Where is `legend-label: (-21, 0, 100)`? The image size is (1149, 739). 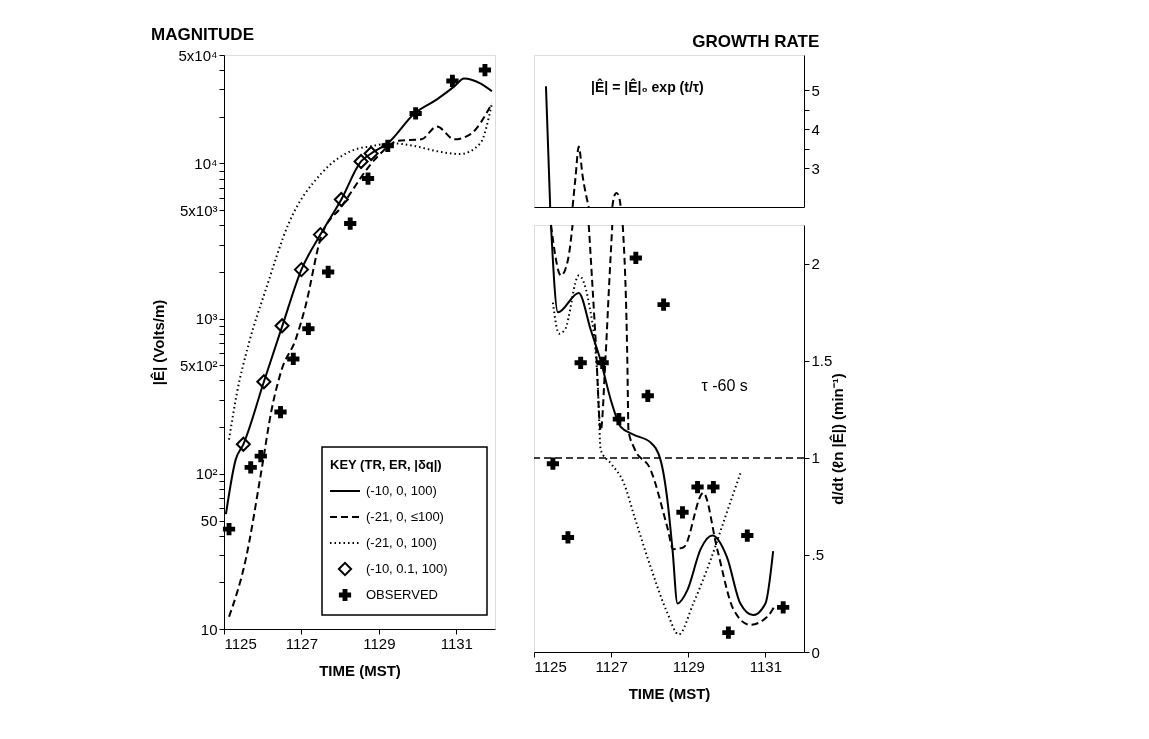
legend-label: (-21, 0, 100) is located at coordinates (401, 542).